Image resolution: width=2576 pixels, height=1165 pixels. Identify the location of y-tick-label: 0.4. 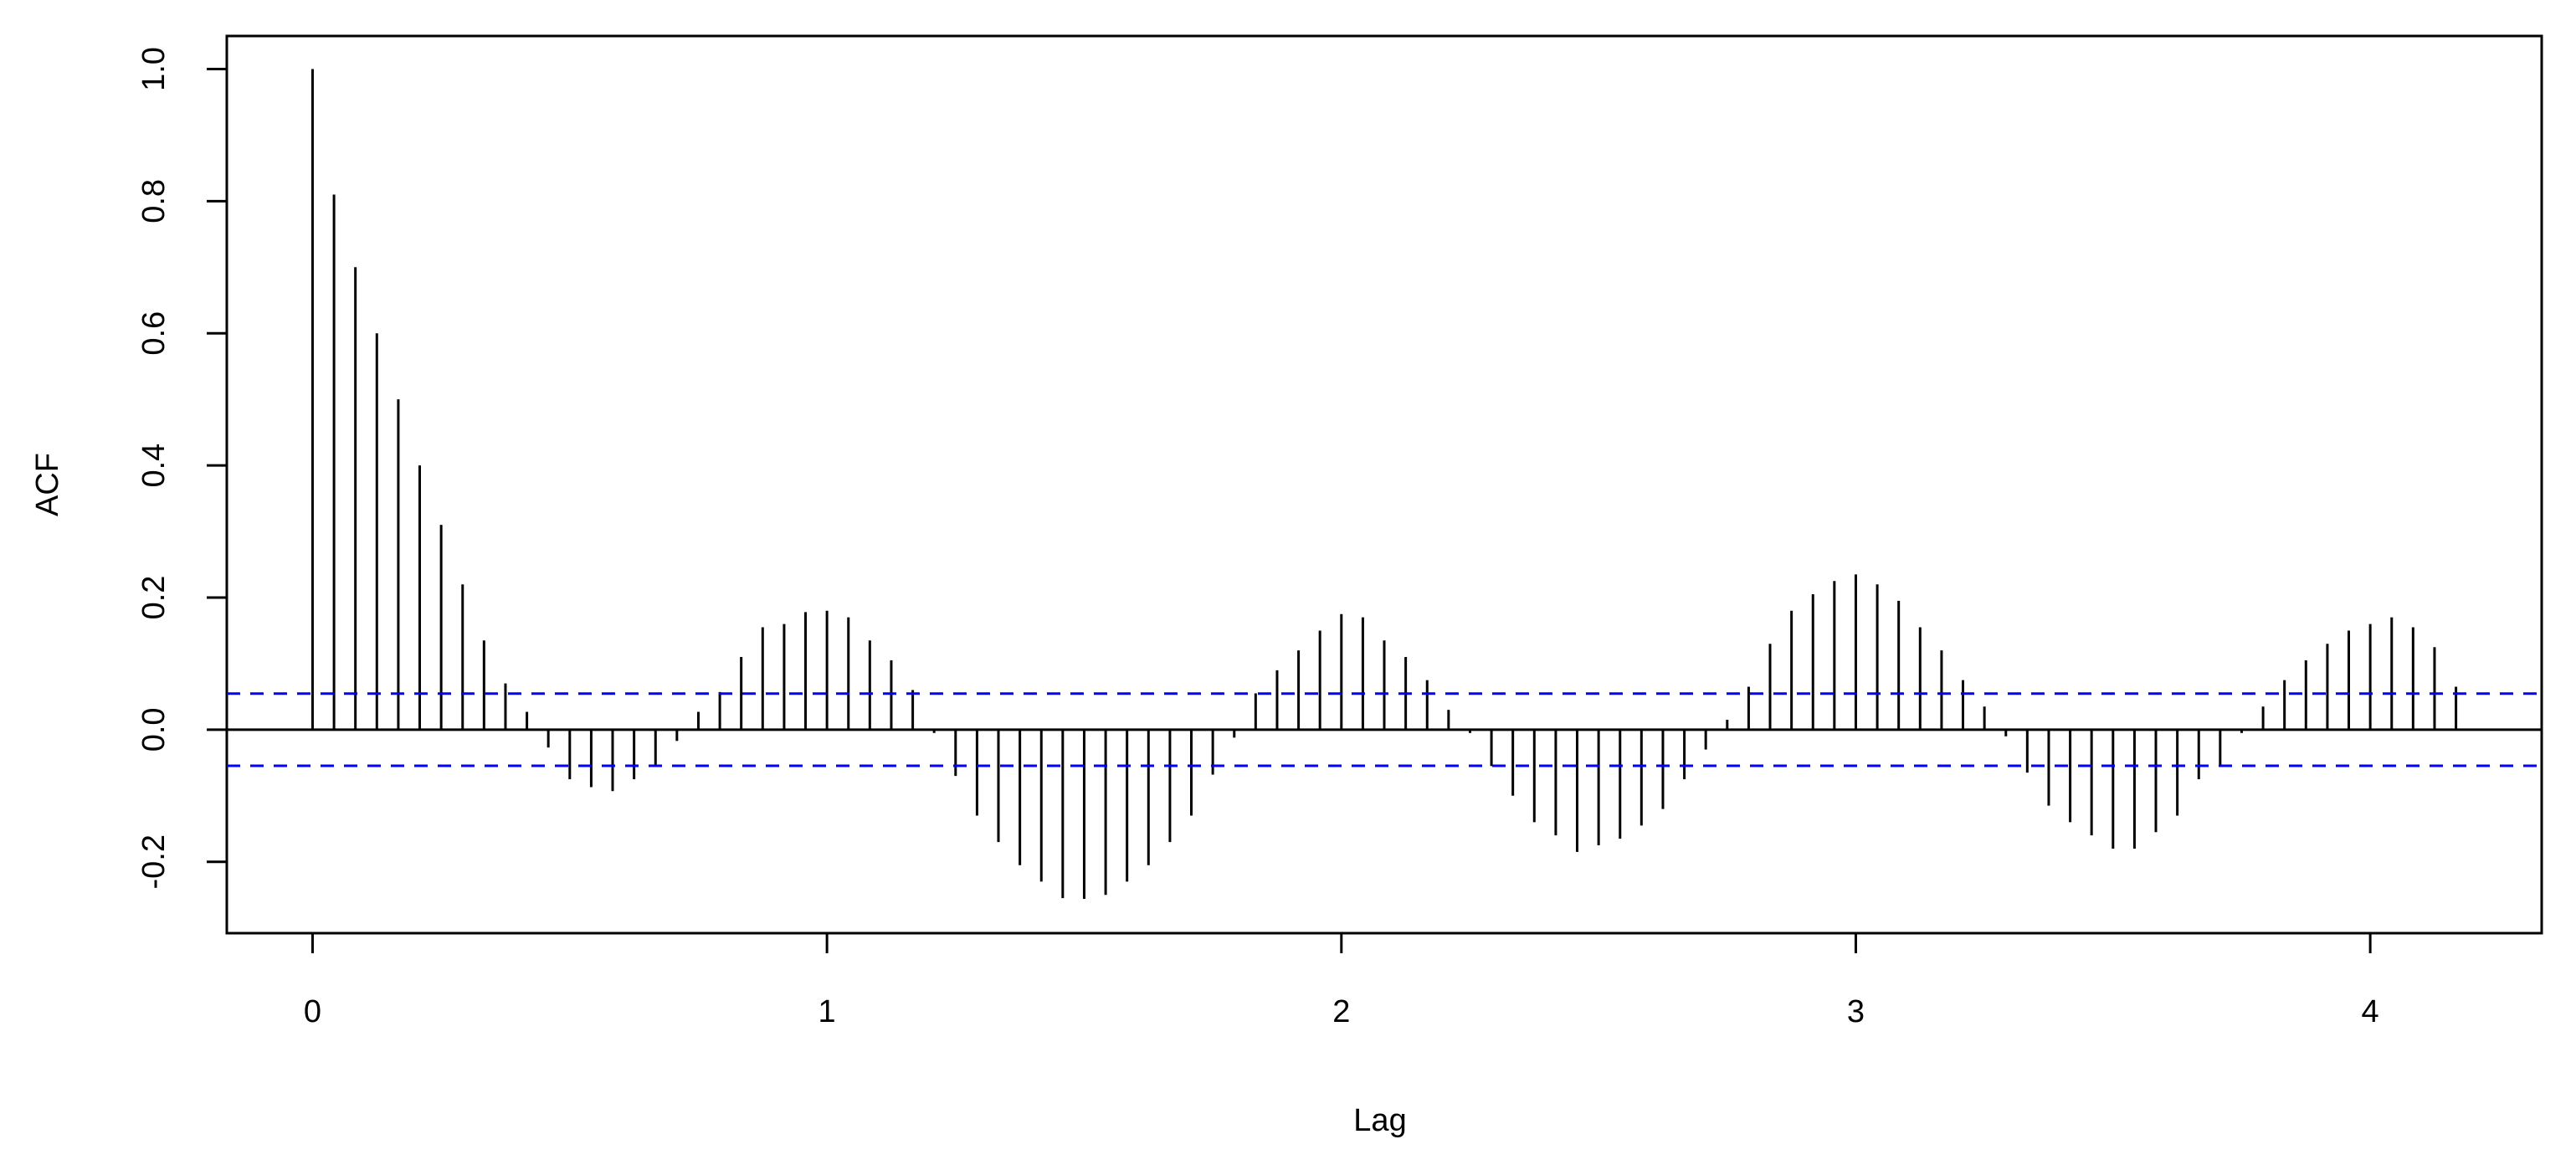
(154, 466).